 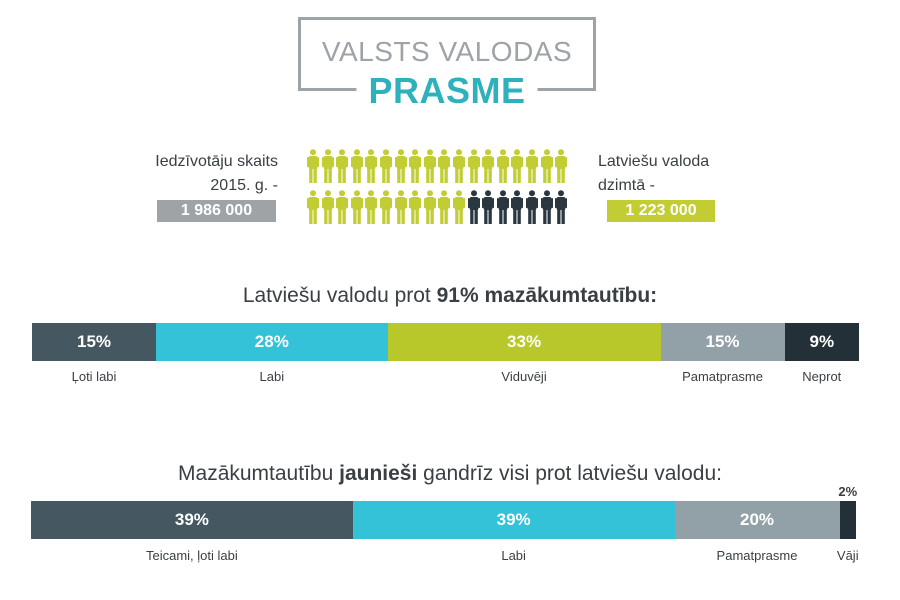 What do you see at coordinates (654, 161) in the screenshot?
I see `native-latvian-label-line-1: Latviešu valoda` at bounding box center [654, 161].